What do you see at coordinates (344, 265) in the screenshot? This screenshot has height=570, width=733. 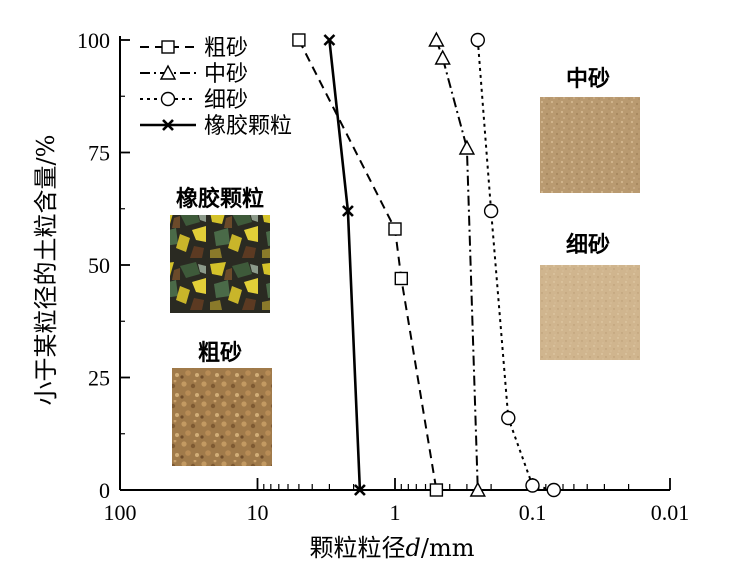 I see `series-rubber-particles` at bounding box center [344, 265].